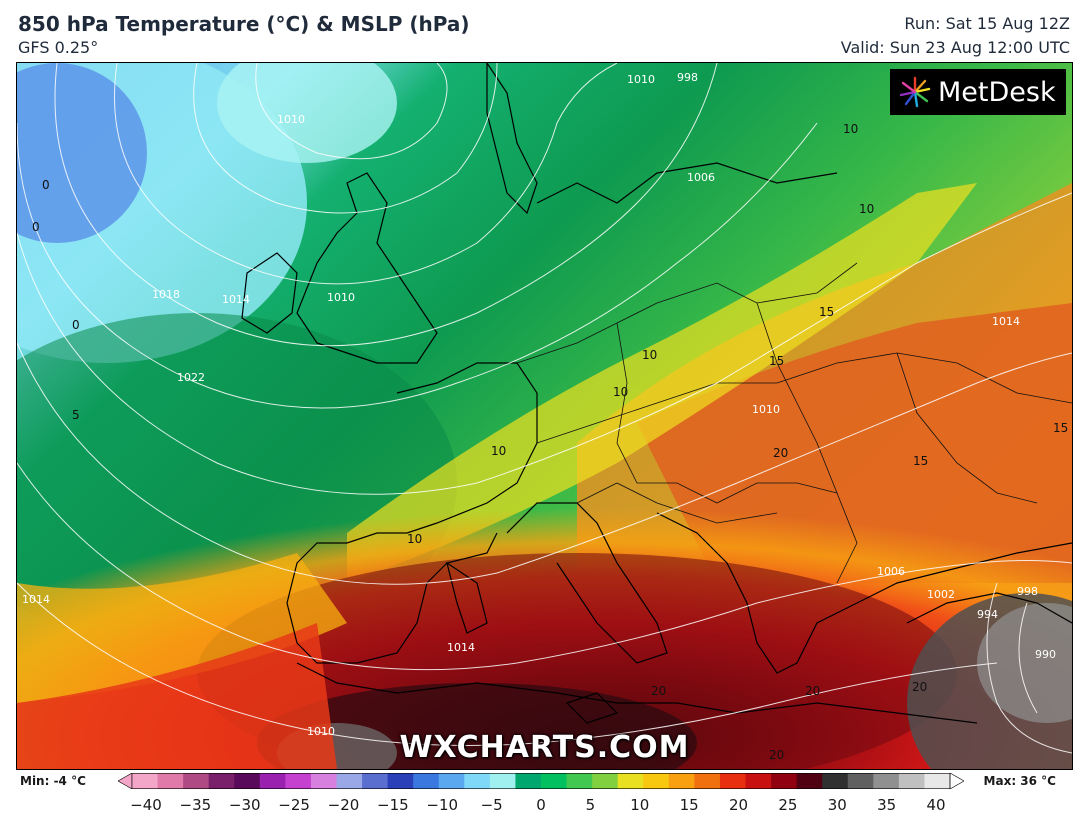 This screenshot has height=833, width=1088. Describe the element at coordinates (195, 805) in the screenshot. I see `legend-tick-label: −35` at that location.